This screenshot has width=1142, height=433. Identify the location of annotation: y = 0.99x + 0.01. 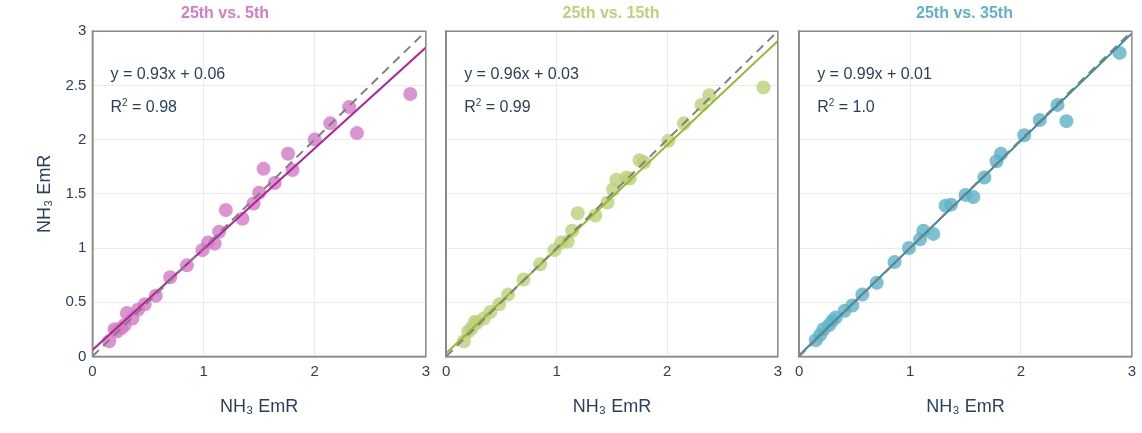
(875, 74).